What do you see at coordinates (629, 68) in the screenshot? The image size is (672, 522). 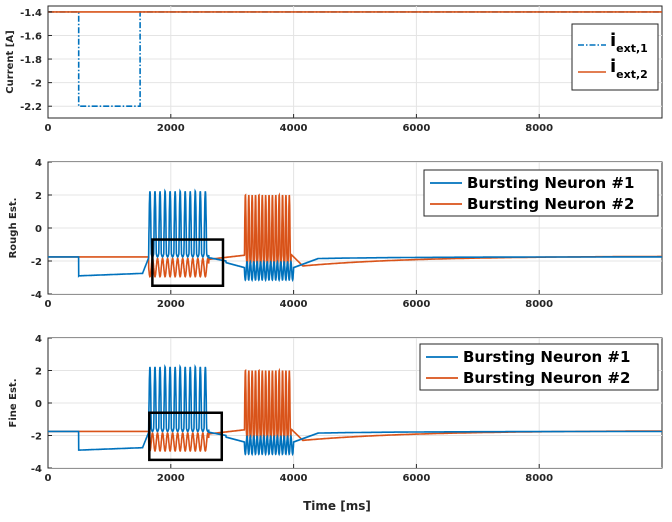 I see `legend-label-iext2: iext,2` at bounding box center [629, 68].